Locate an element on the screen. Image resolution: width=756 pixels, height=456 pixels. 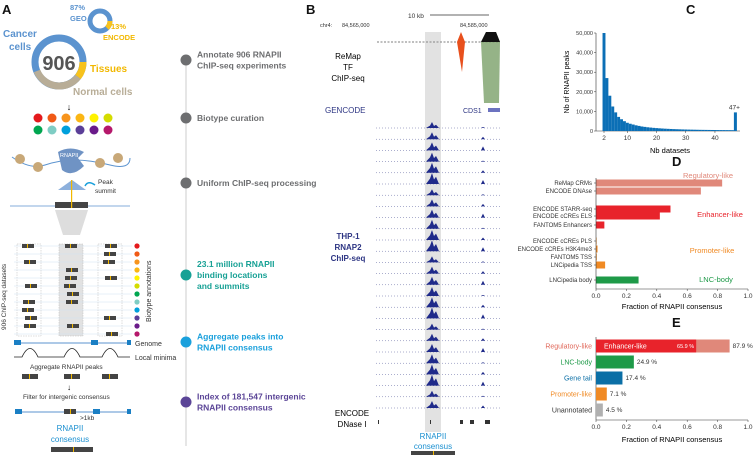
bar-label: FANTOM5 TSS is located at coordinates (571, 258).